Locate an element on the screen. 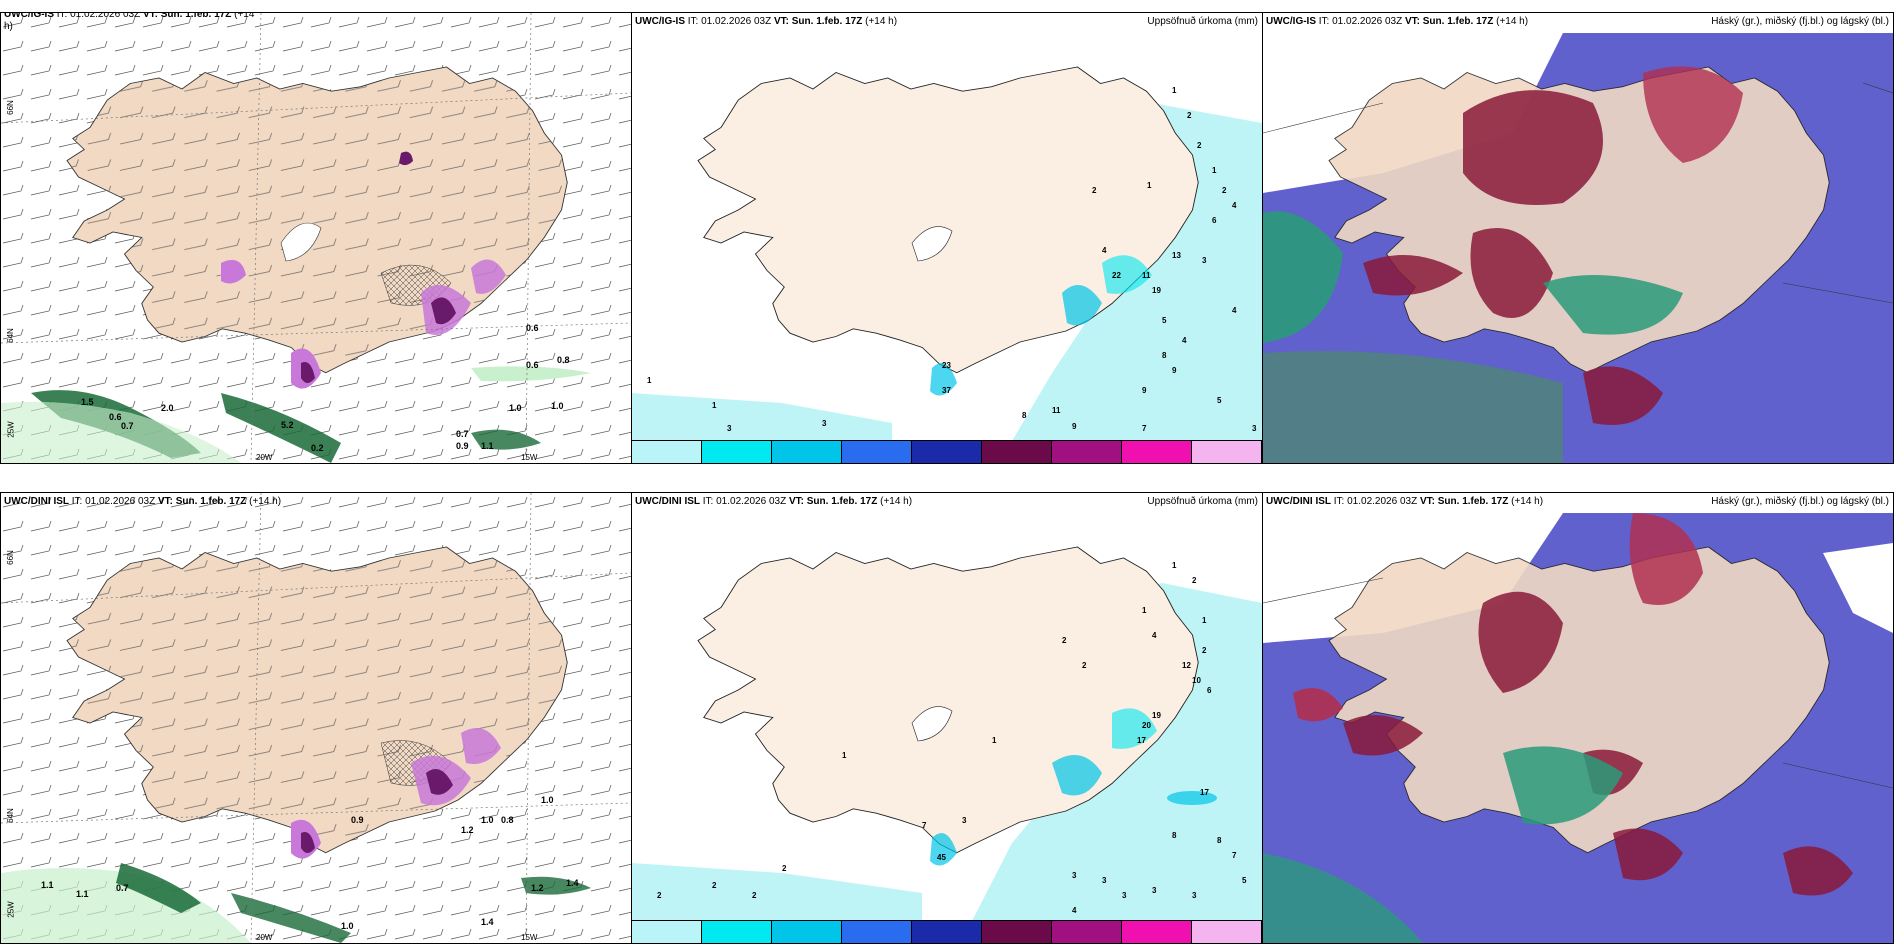 This screenshot has height=950, width=1900. colorbar-seg: 75 is located at coordinates (947, 932).